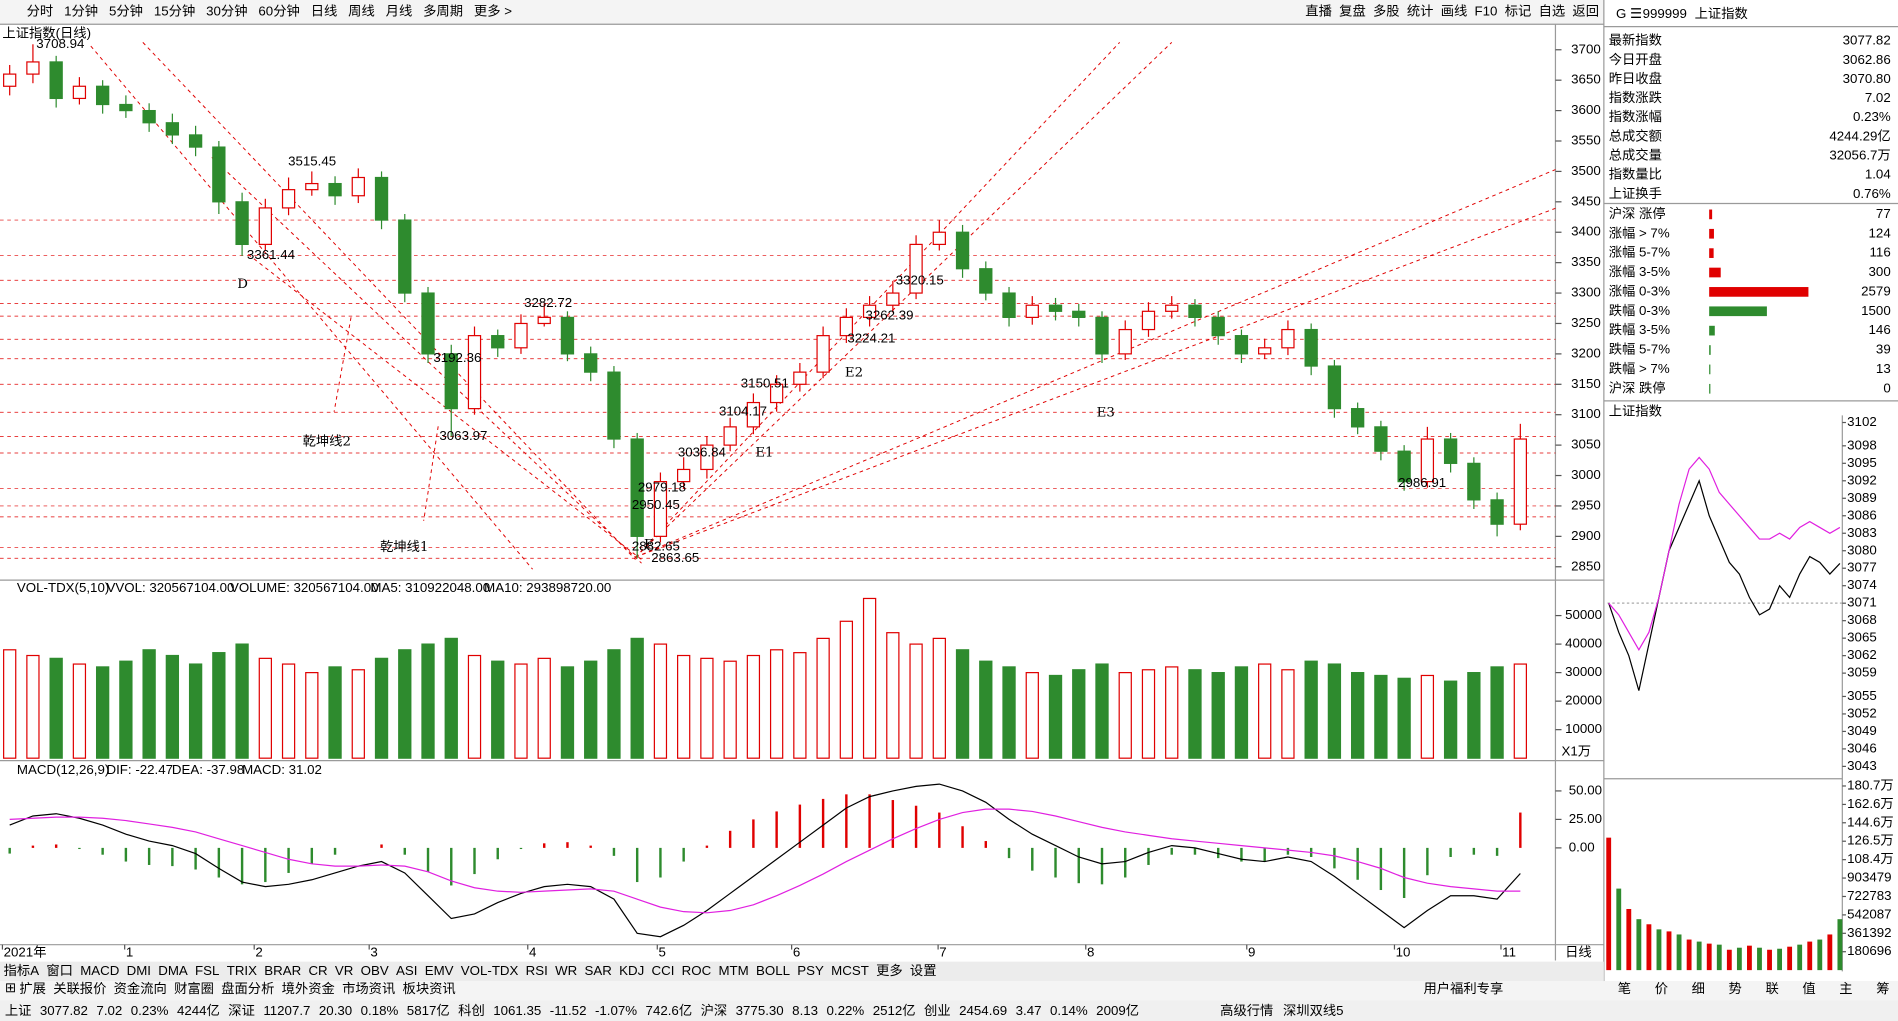 This screenshot has width=1898, height=1021. Describe the element at coordinates (1106, 413) in the screenshot. I see `annotation: E3` at that location.